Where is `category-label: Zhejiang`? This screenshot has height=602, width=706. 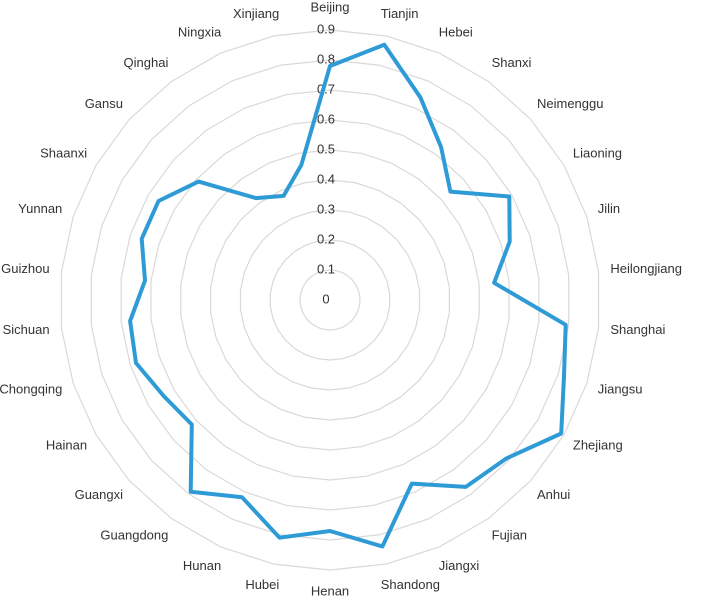
category-label: Zhejiang is located at coordinates (598, 444).